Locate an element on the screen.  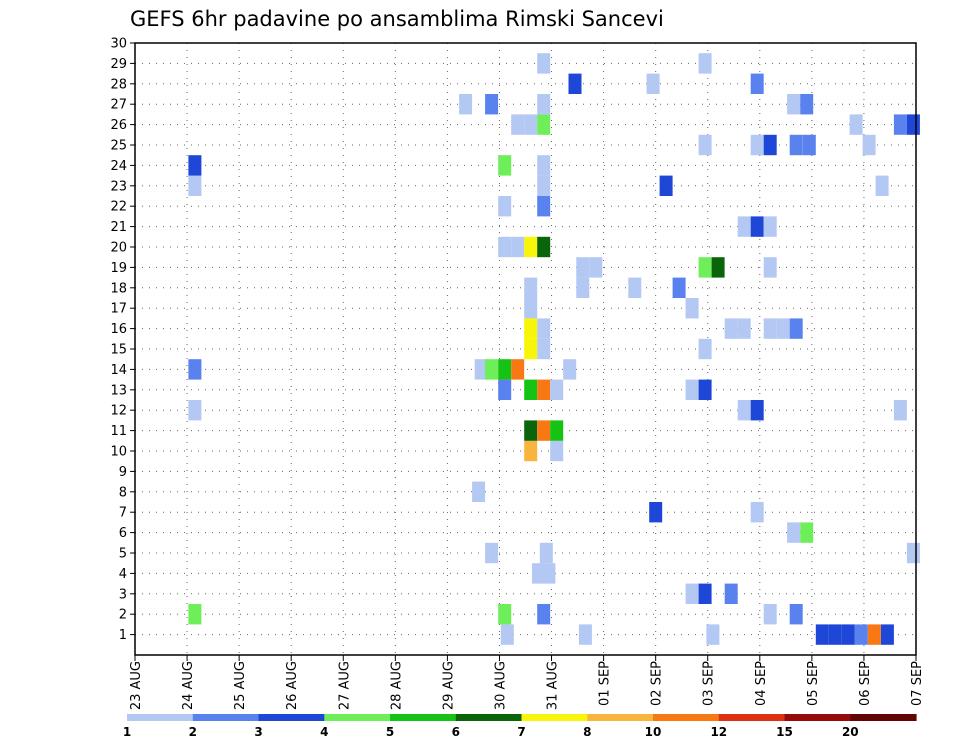
x-tick-label: 03 SEP is located at coordinates (709, 683).